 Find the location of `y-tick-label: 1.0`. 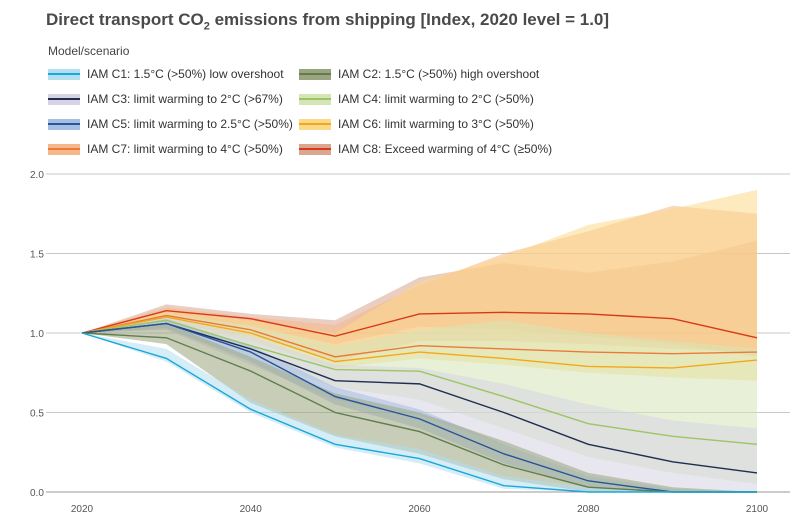

y-tick-label: 1.0 is located at coordinates (37, 334).